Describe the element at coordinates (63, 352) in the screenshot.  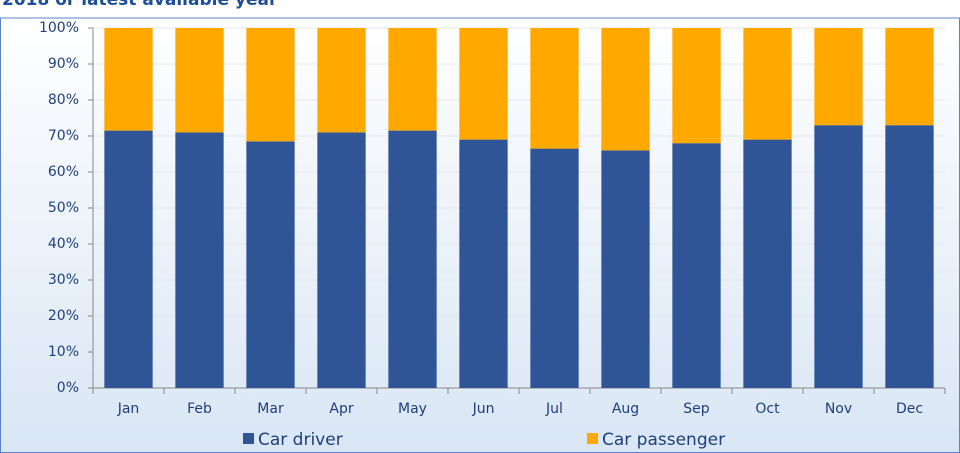
I see `y-tick-label: 10%` at that location.